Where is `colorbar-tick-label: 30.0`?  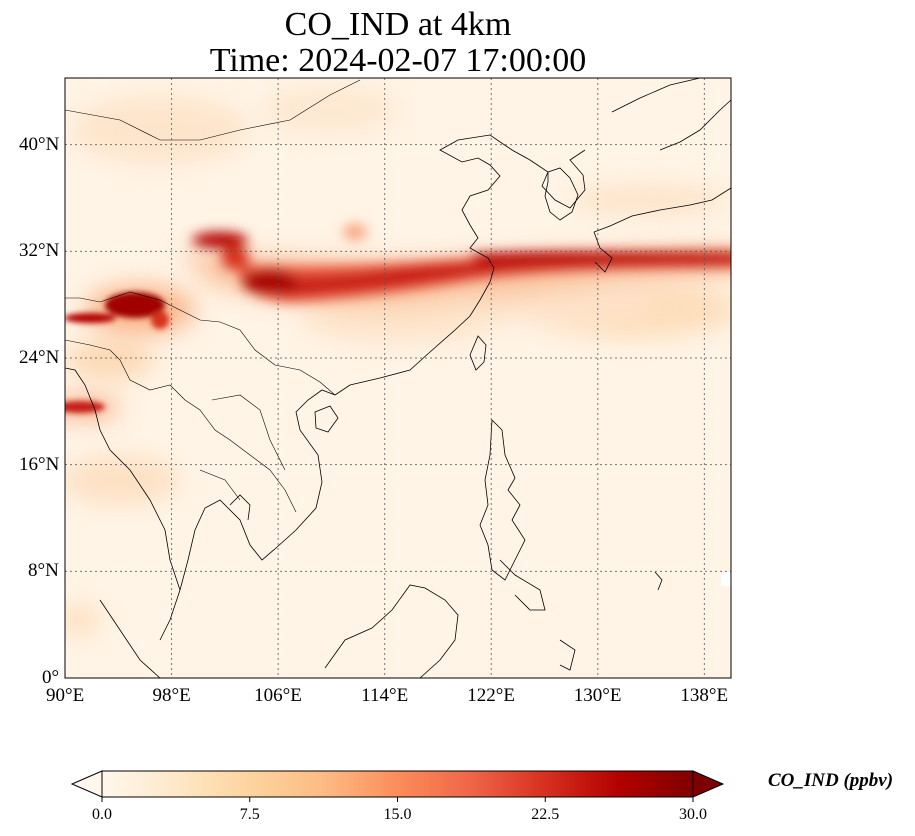 colorbar-tick-label: 30.0 is located at coordinates (693, 814).